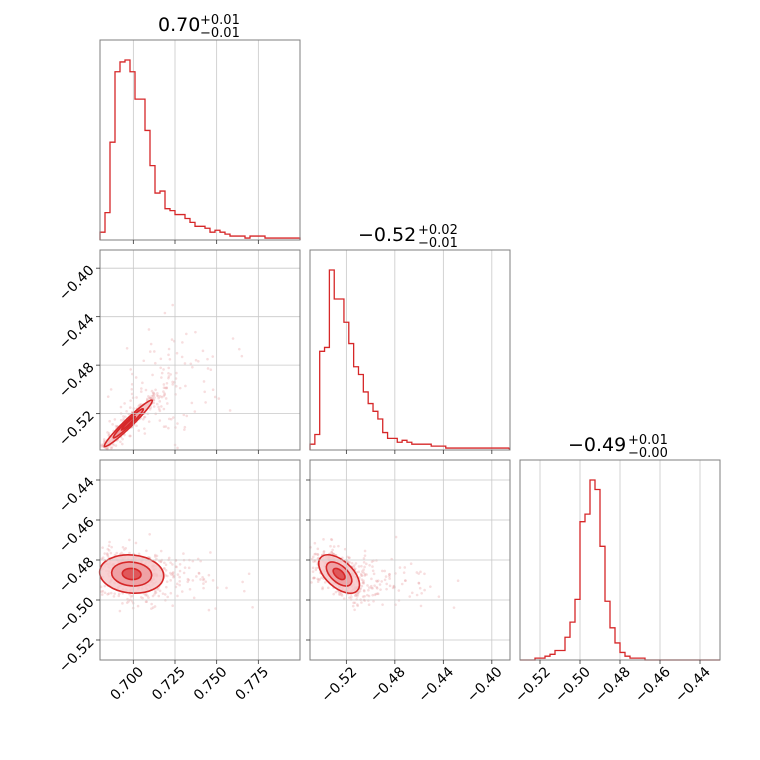 This screenshot has width=760, height=760. Describe the element at coordinates (573, 685) in the screenshot. I see `x-tick-label-2-1: −0.50` at that location.